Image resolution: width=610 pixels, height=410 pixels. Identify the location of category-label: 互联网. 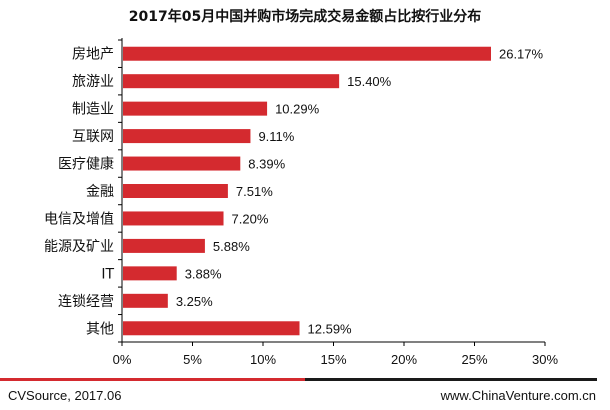
(93, 137).